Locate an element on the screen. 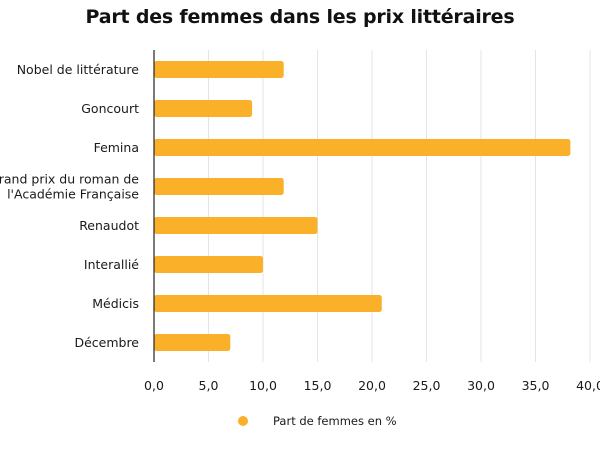 The image size is (600, 450). x-tick-label: 25,0 is located at coordinates (427, 385).